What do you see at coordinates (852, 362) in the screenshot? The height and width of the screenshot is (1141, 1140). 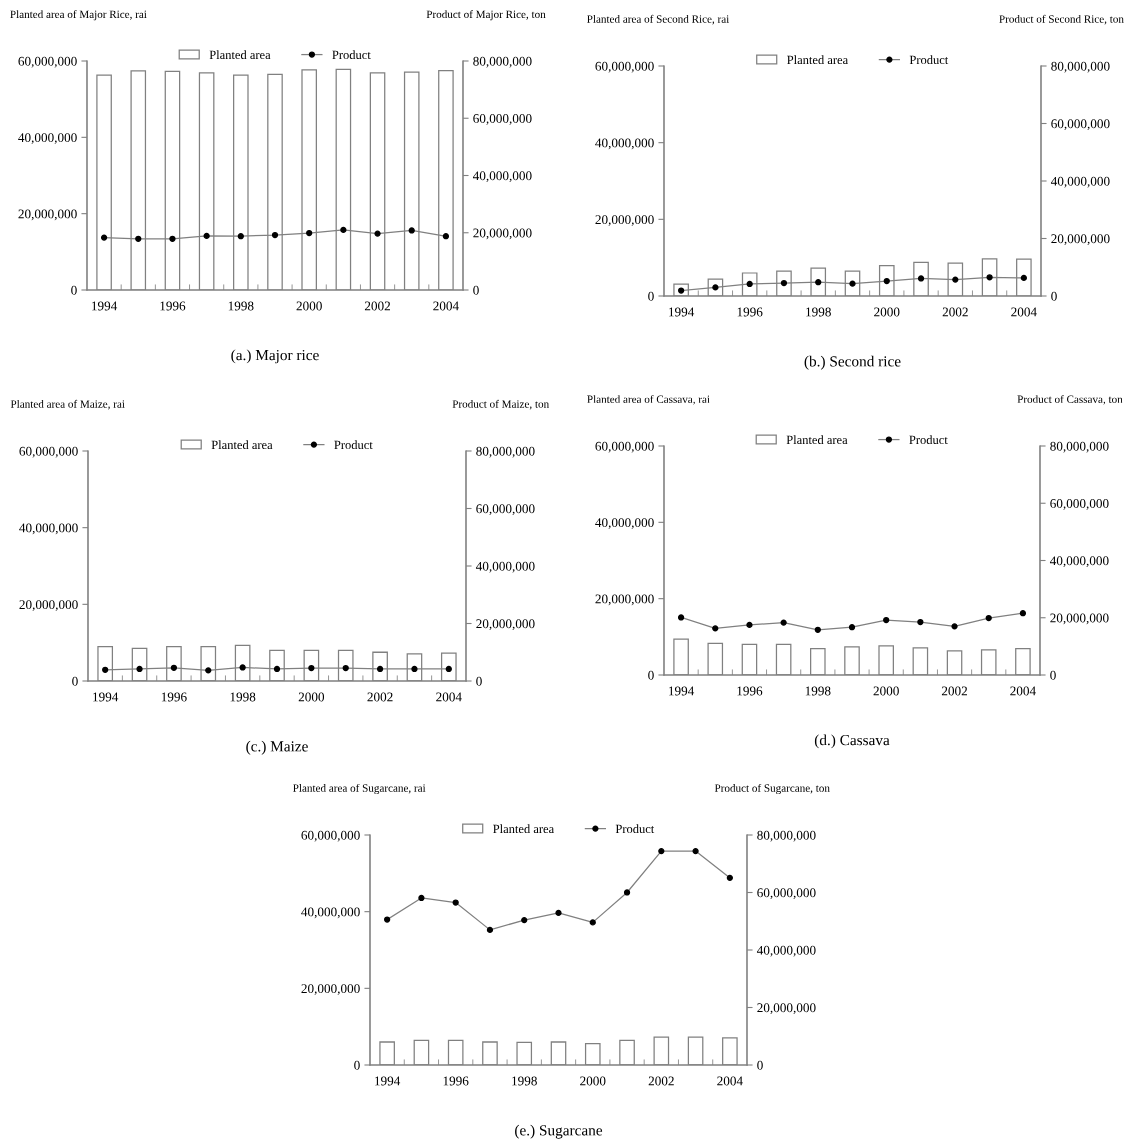 I see `text: (b.) Second rice` at bounding box center [852, 362].